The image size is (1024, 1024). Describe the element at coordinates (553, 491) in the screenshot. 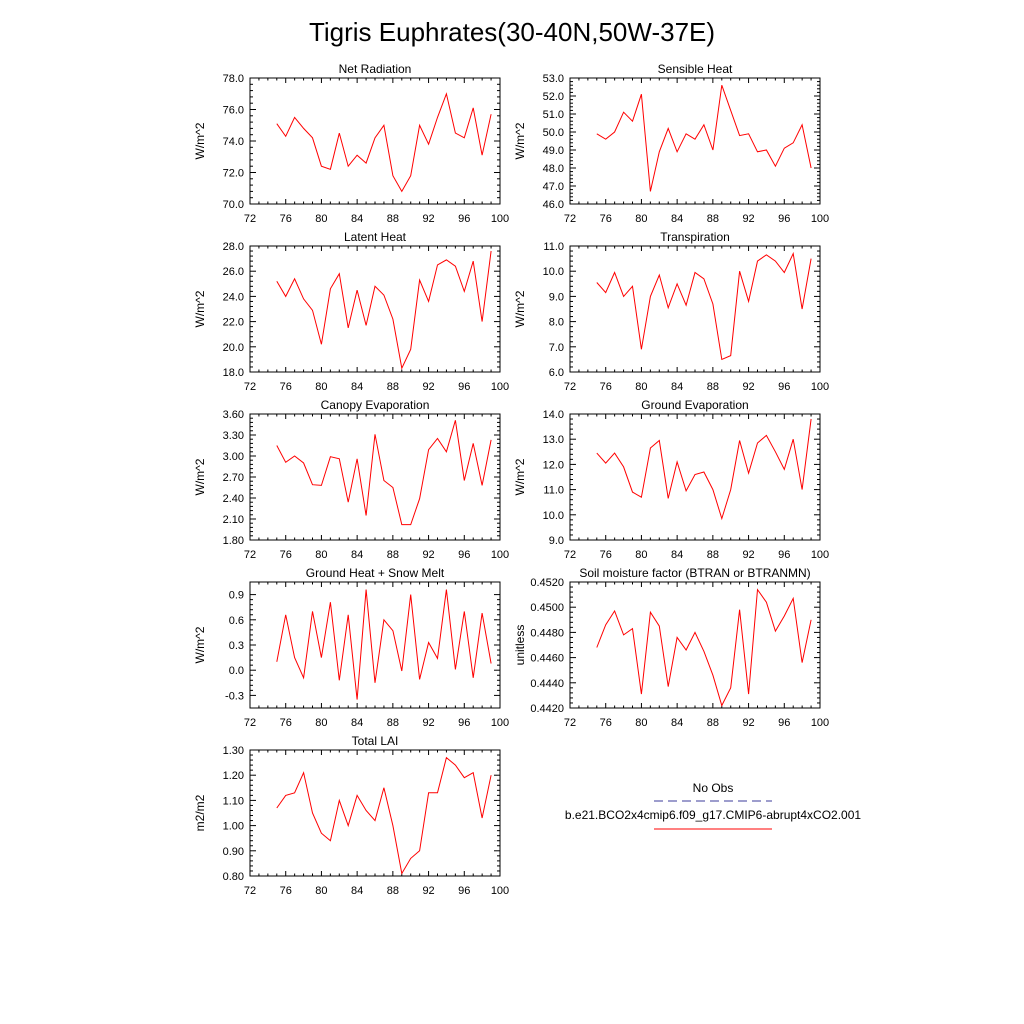

I see `y-tick-label: 11.0` at that location.